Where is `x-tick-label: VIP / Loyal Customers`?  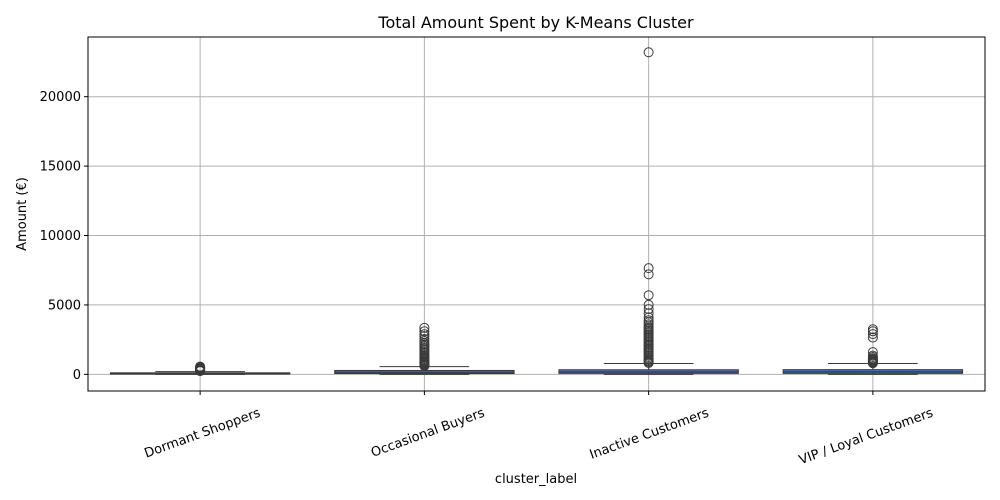 x-tick-label: VIP / Loyal Customers is located at coordinates (866, 437).